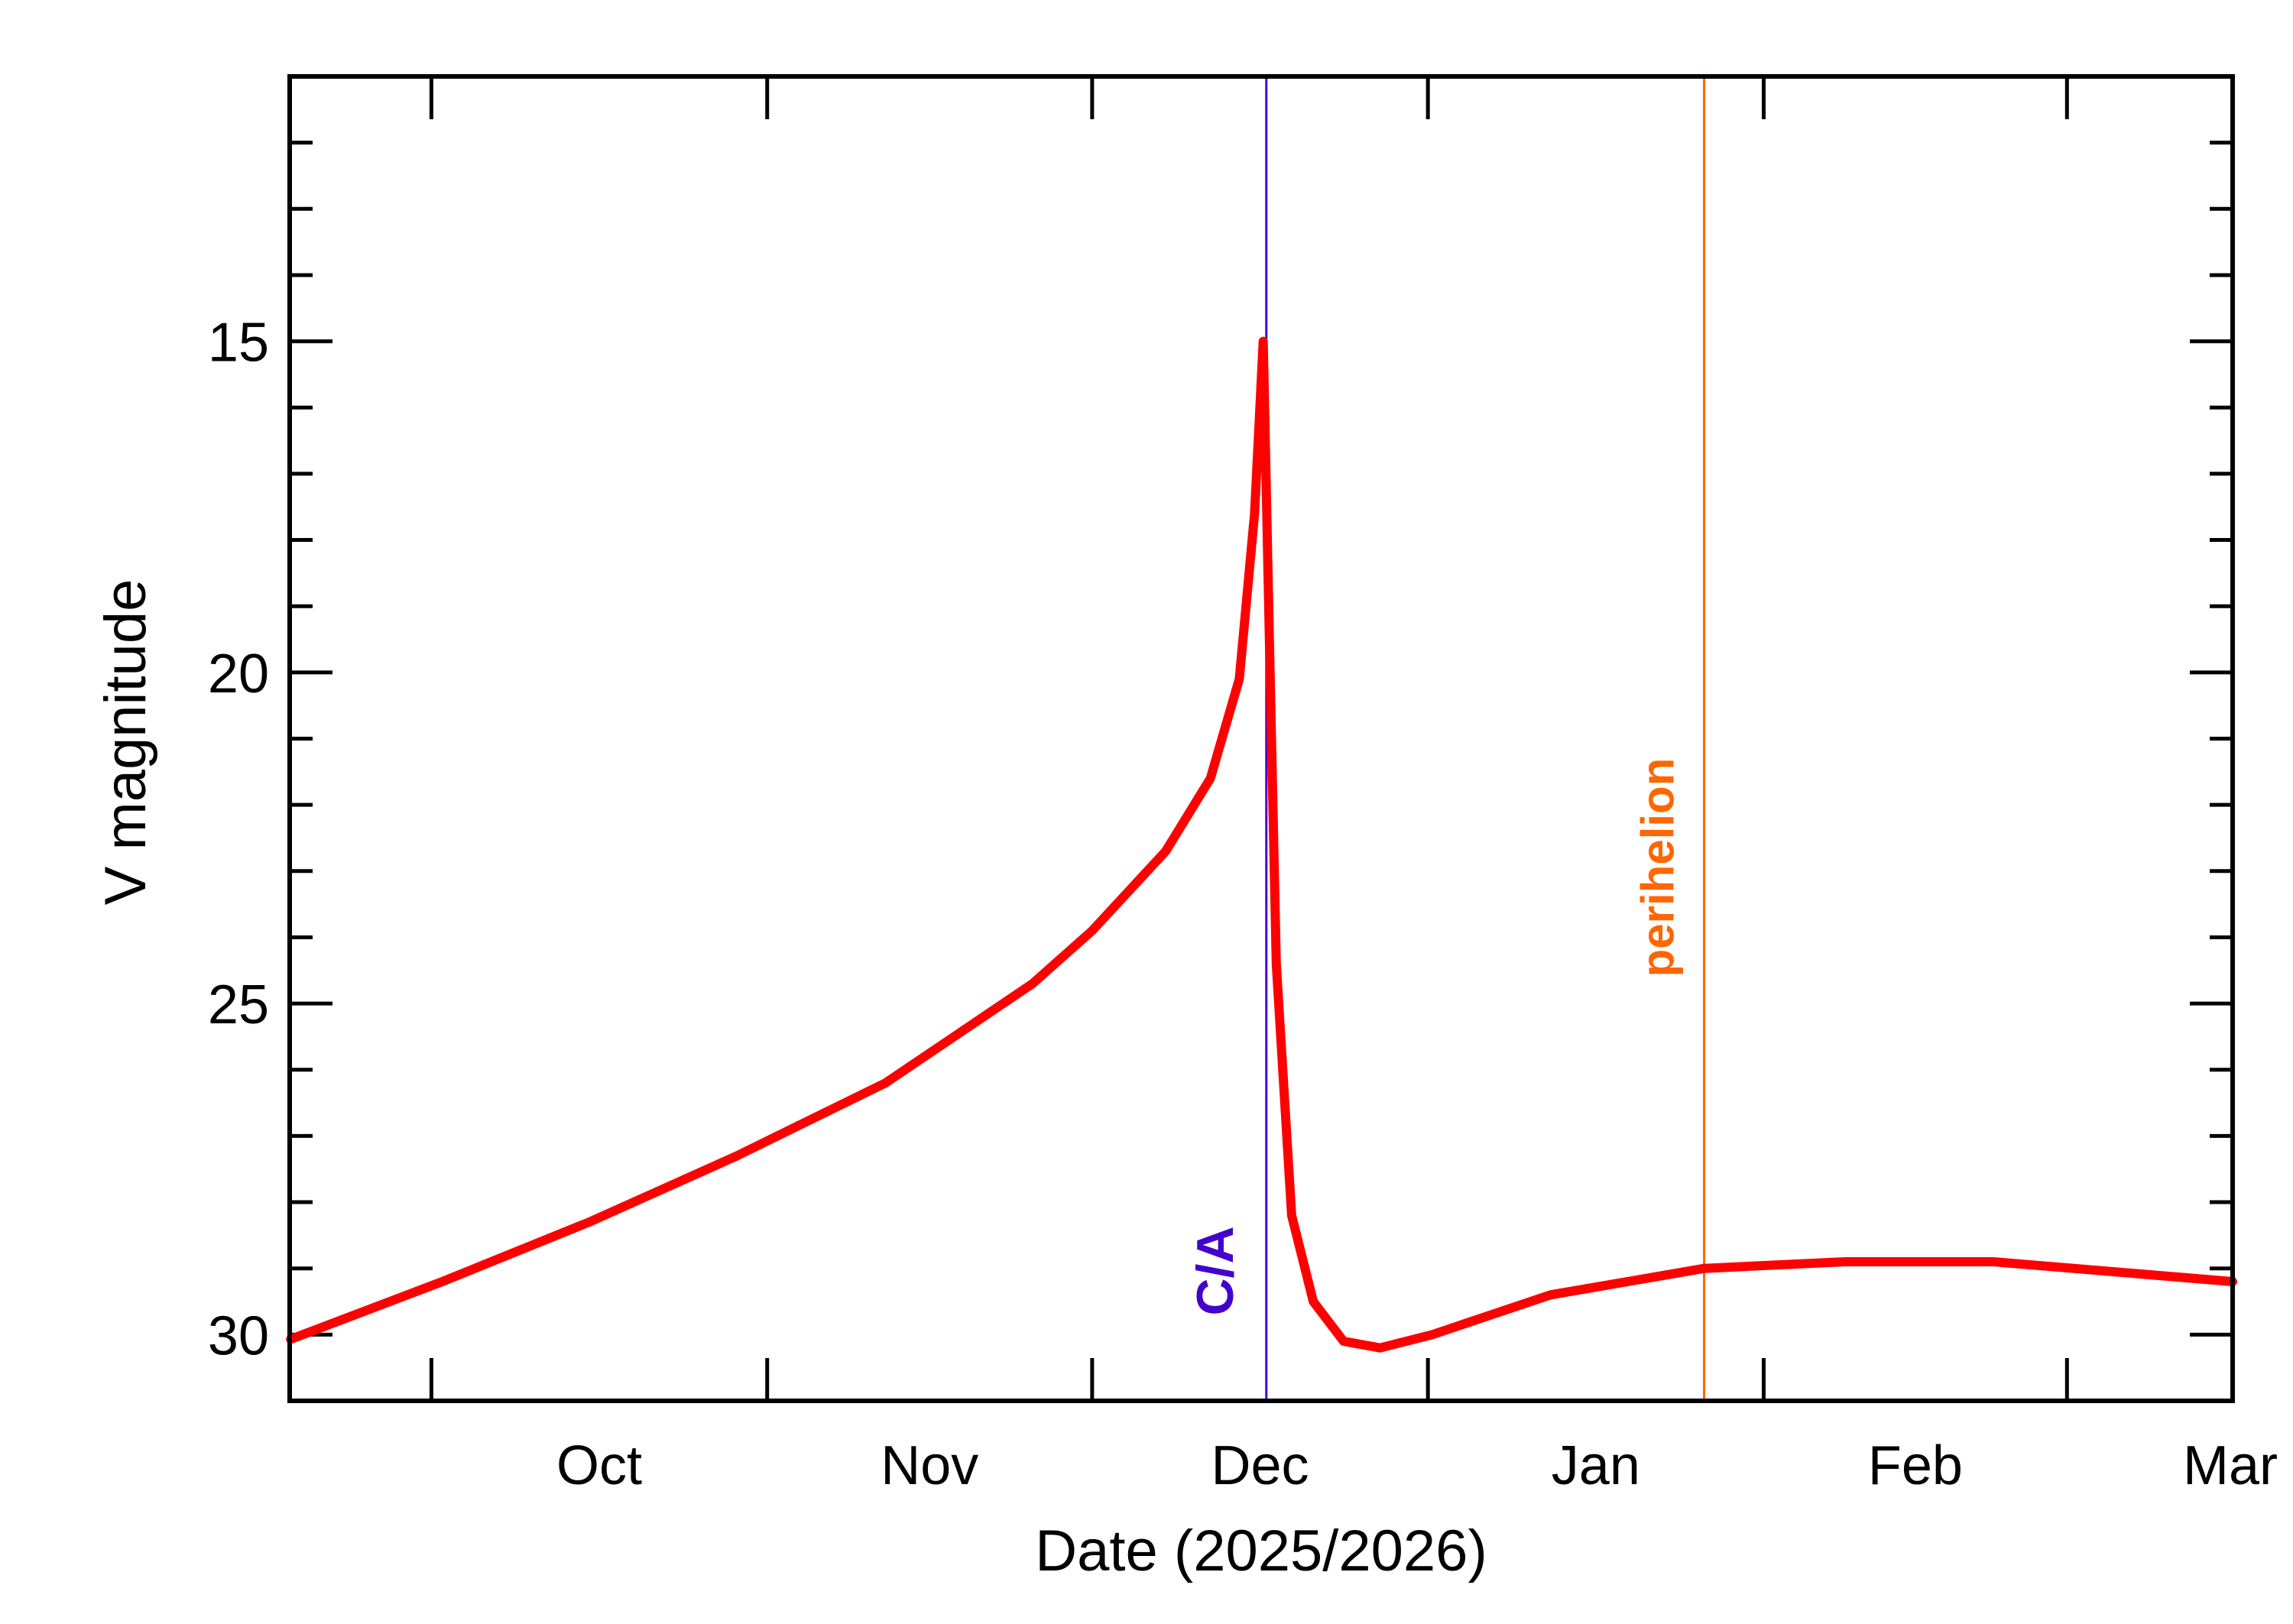 This screenshot has height=1624, width=2293. I want to click on y-tick-labels: 15 20 25 30, so click(239, 840).